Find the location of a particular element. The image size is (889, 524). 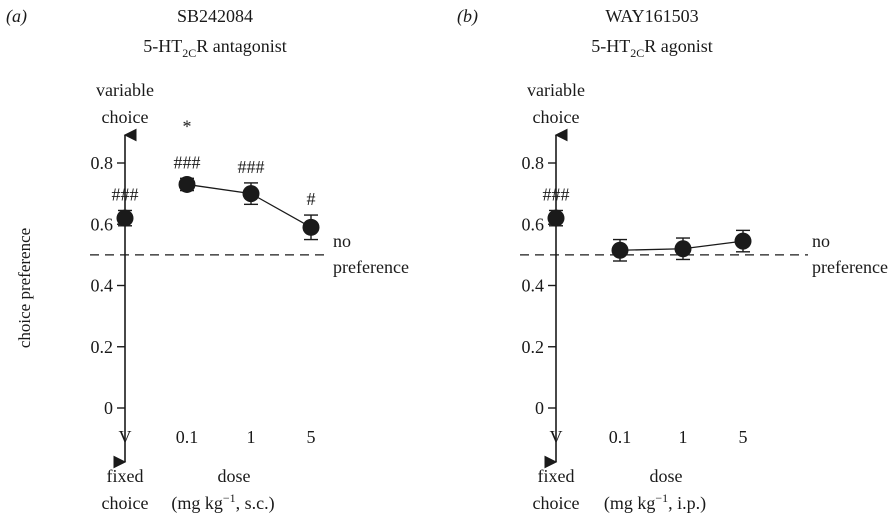

x-axis-units: (mg kg−1, i.p.) is located at coordinates (655, 502).